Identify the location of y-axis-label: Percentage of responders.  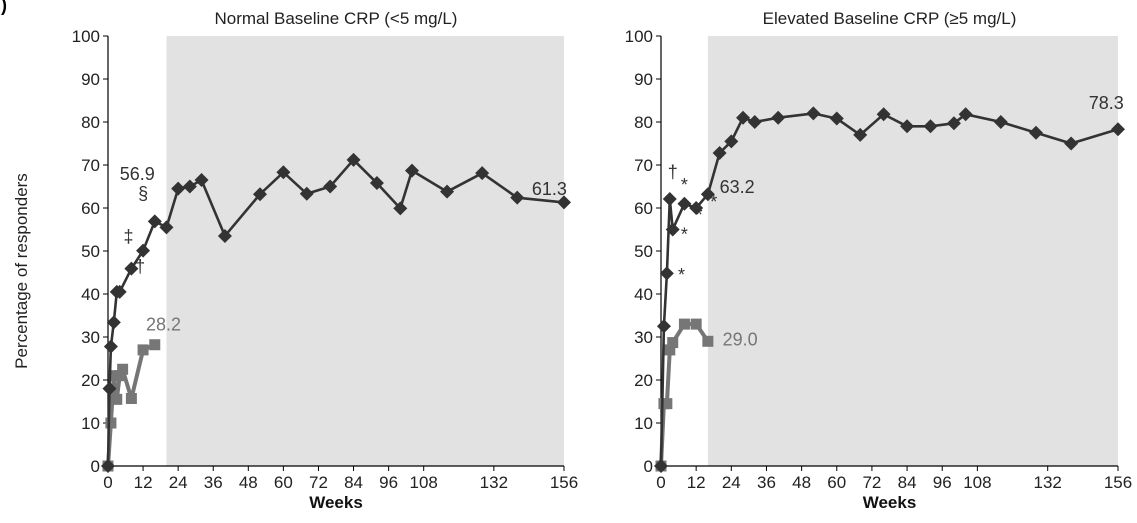
(21, 271).